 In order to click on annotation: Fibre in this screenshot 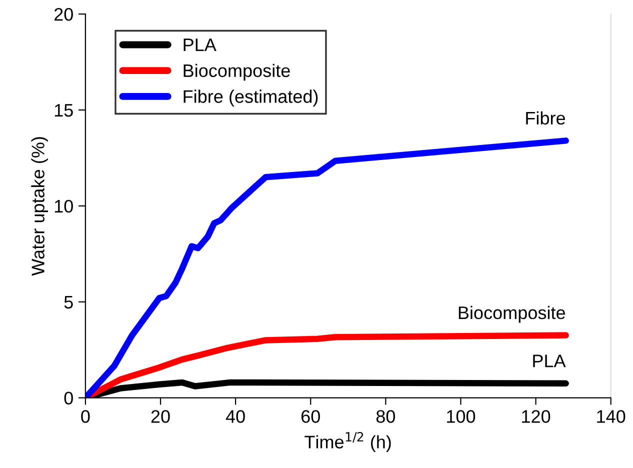, I will do `click(546, 118)`.